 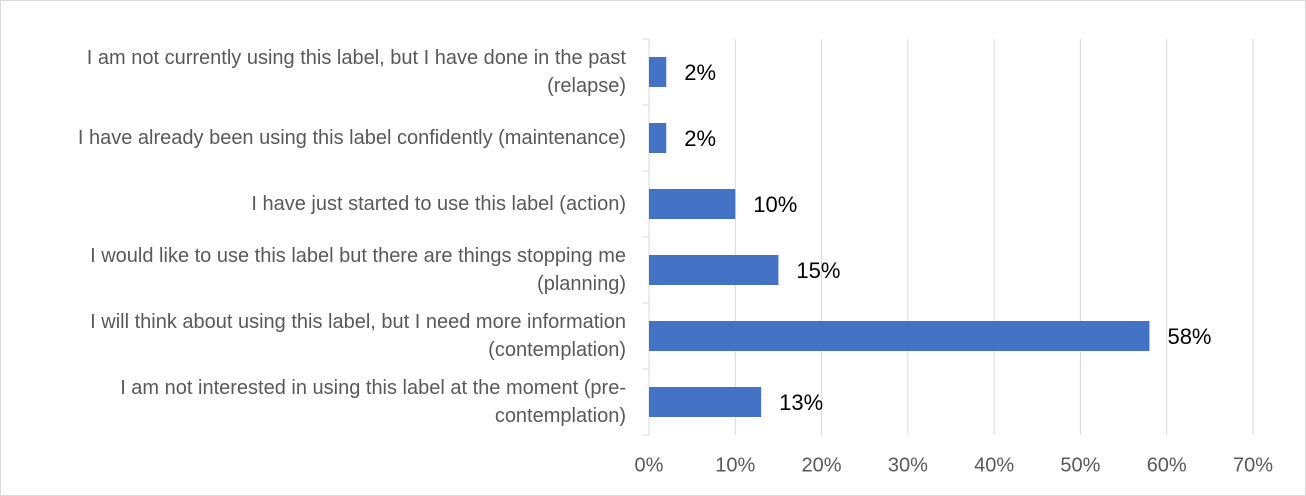 I want to click on x-tick-label: 40%, so click(x=994, y=465).